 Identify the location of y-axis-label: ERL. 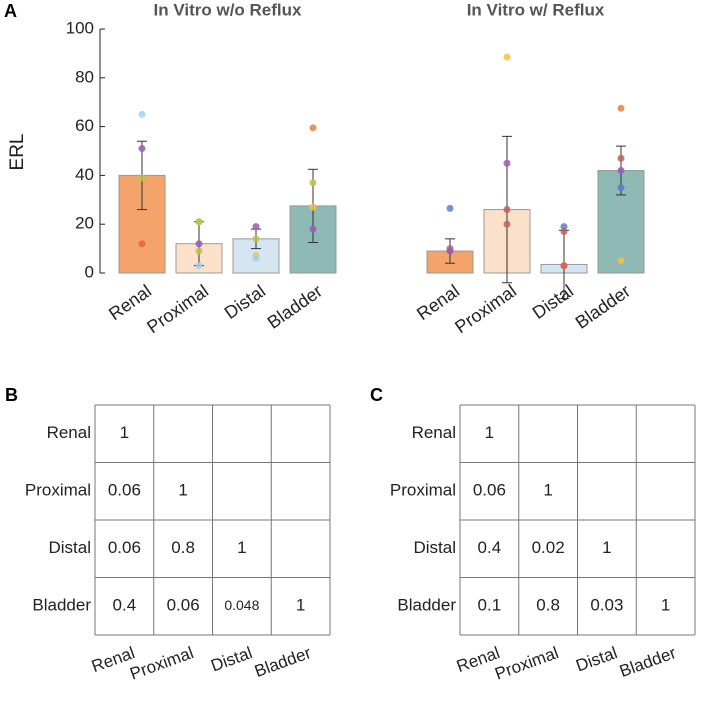
(17, 152).